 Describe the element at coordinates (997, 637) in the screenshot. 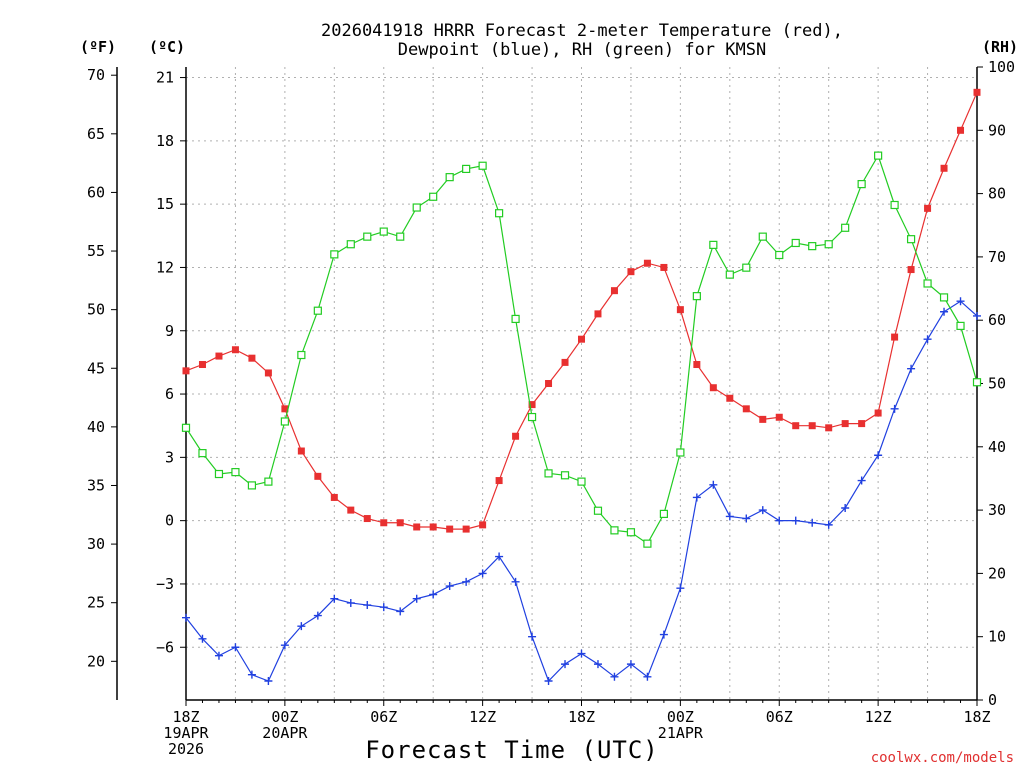

I see `rh-tick-label: 10` at that location.